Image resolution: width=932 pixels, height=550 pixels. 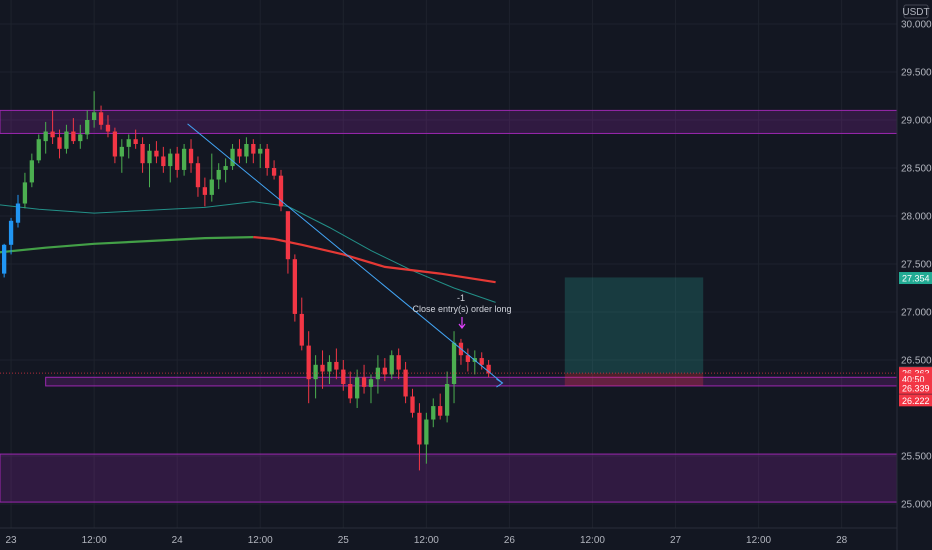 I want to click on time-tick-label: 26, so click(x=510, y=540).